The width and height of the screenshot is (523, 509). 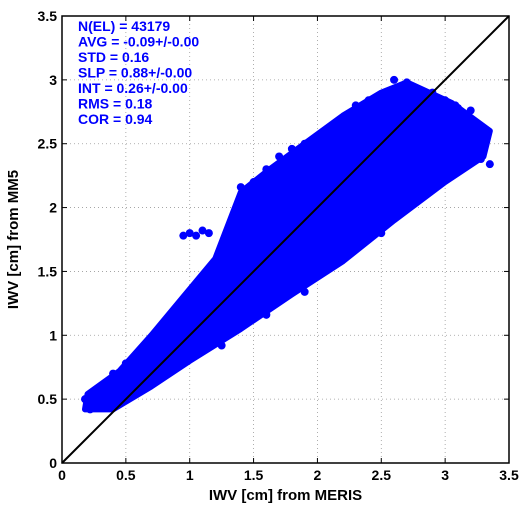 I want to click on x-tick-label: 3.5, so click(x=509, y=475).